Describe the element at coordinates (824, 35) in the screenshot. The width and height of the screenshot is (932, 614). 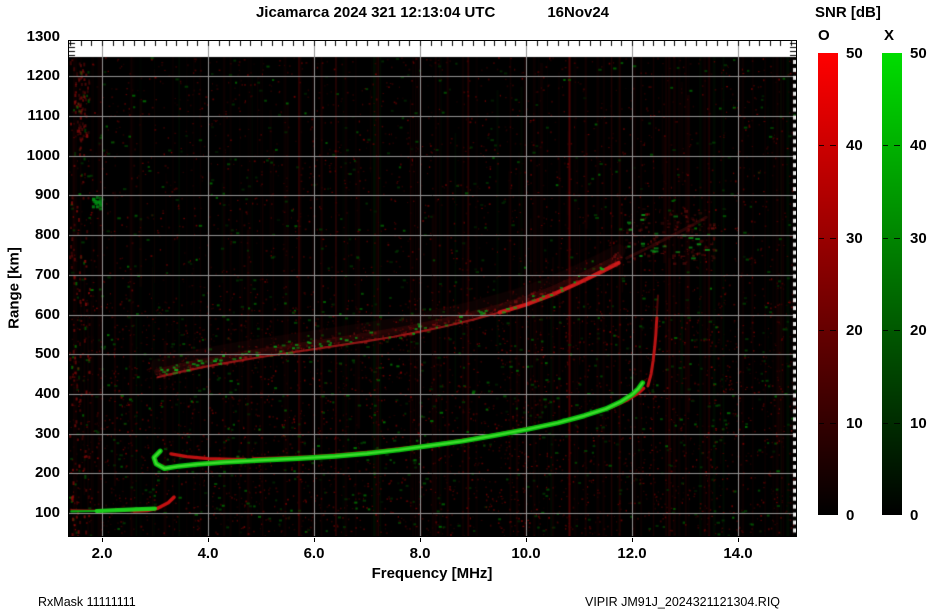
I see `o-mode-label: O` at that location.